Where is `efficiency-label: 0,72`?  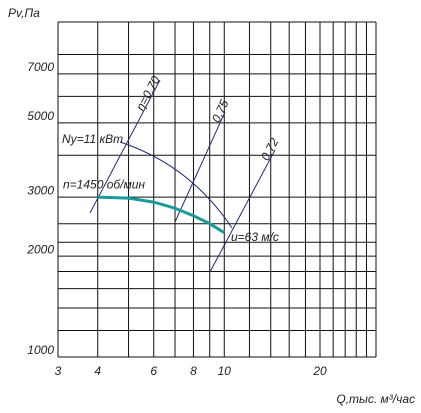 efficiency-label: 0,72 is located at coordinates (269, 148).